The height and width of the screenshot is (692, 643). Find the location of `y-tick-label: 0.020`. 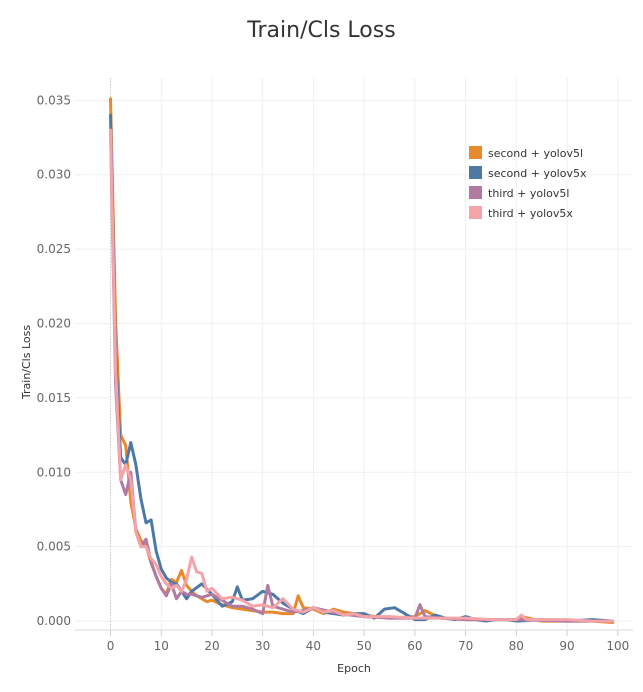

y-tick-label: 0.020 is located at coordinates (54, 323).